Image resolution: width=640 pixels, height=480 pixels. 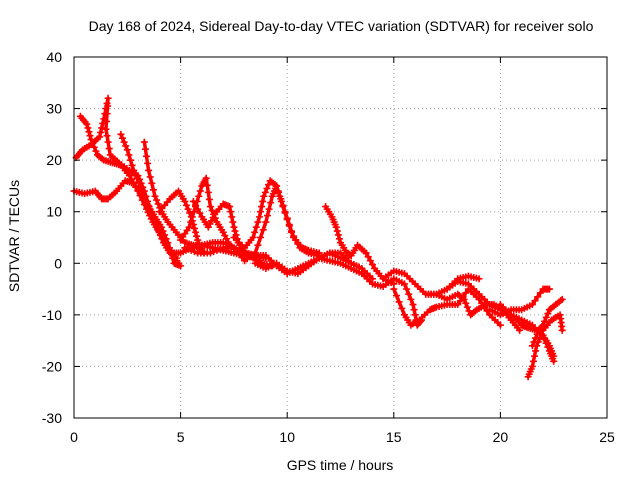 What do you see at coordinates (340, 465) in the screenshot?
I see `x-axis-label: GPS time / hours` at bounding box center [340, 465].